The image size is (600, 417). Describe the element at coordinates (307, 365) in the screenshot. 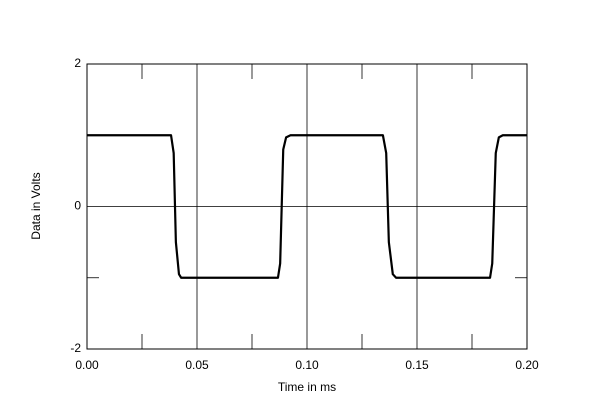

I see `x-tick-label: 0.10` at that location.